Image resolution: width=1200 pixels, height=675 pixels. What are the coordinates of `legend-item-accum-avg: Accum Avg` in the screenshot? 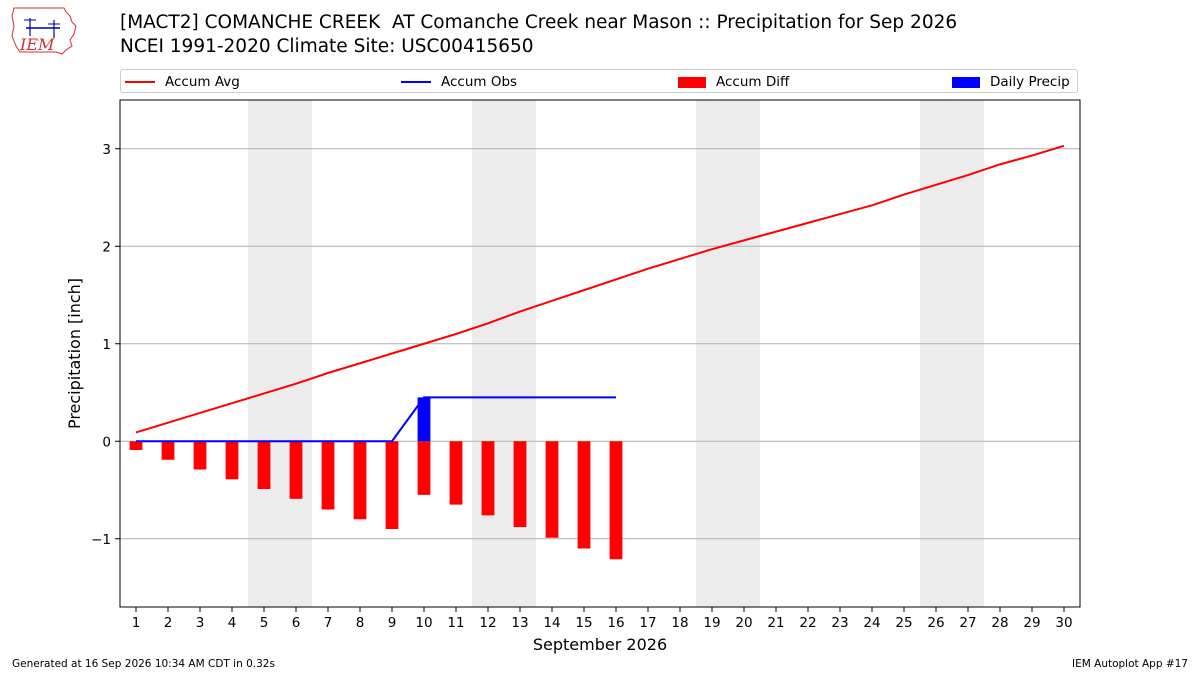 It's located at (182, 82).